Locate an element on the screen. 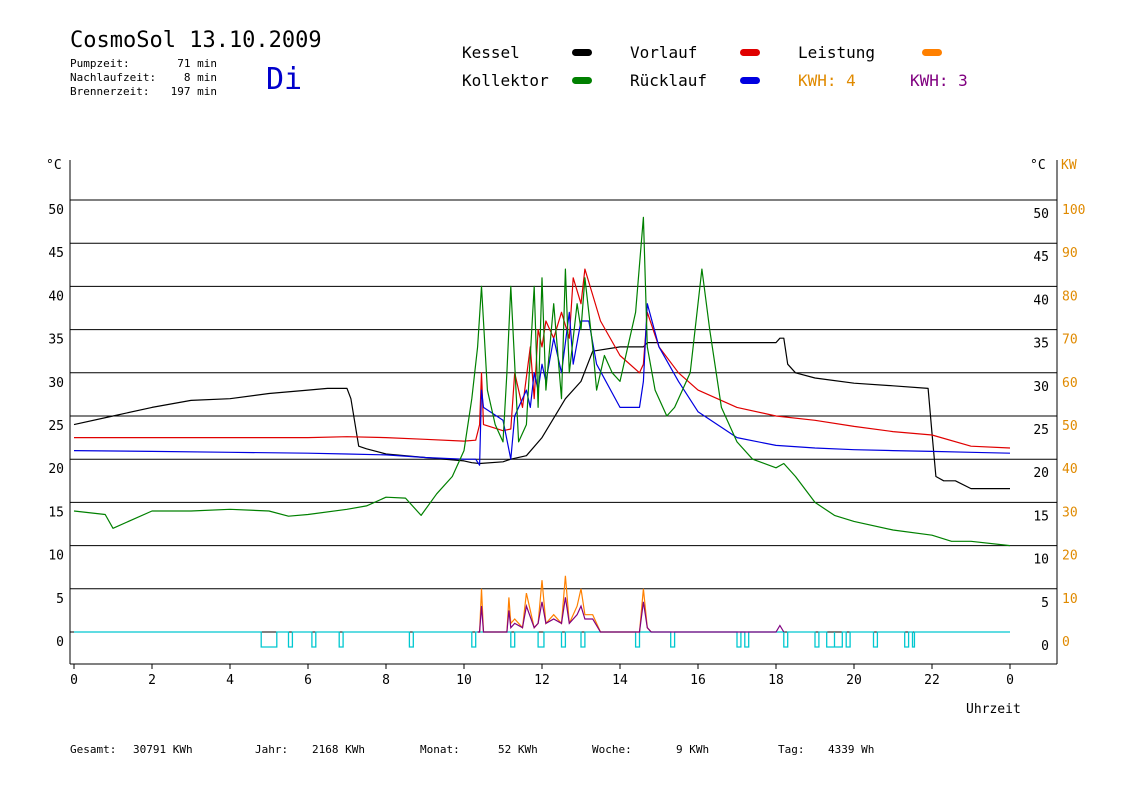 This screenshot has height=812, width=1148. y-tick-right-50: 50 is located at coordinates (1041, 214).